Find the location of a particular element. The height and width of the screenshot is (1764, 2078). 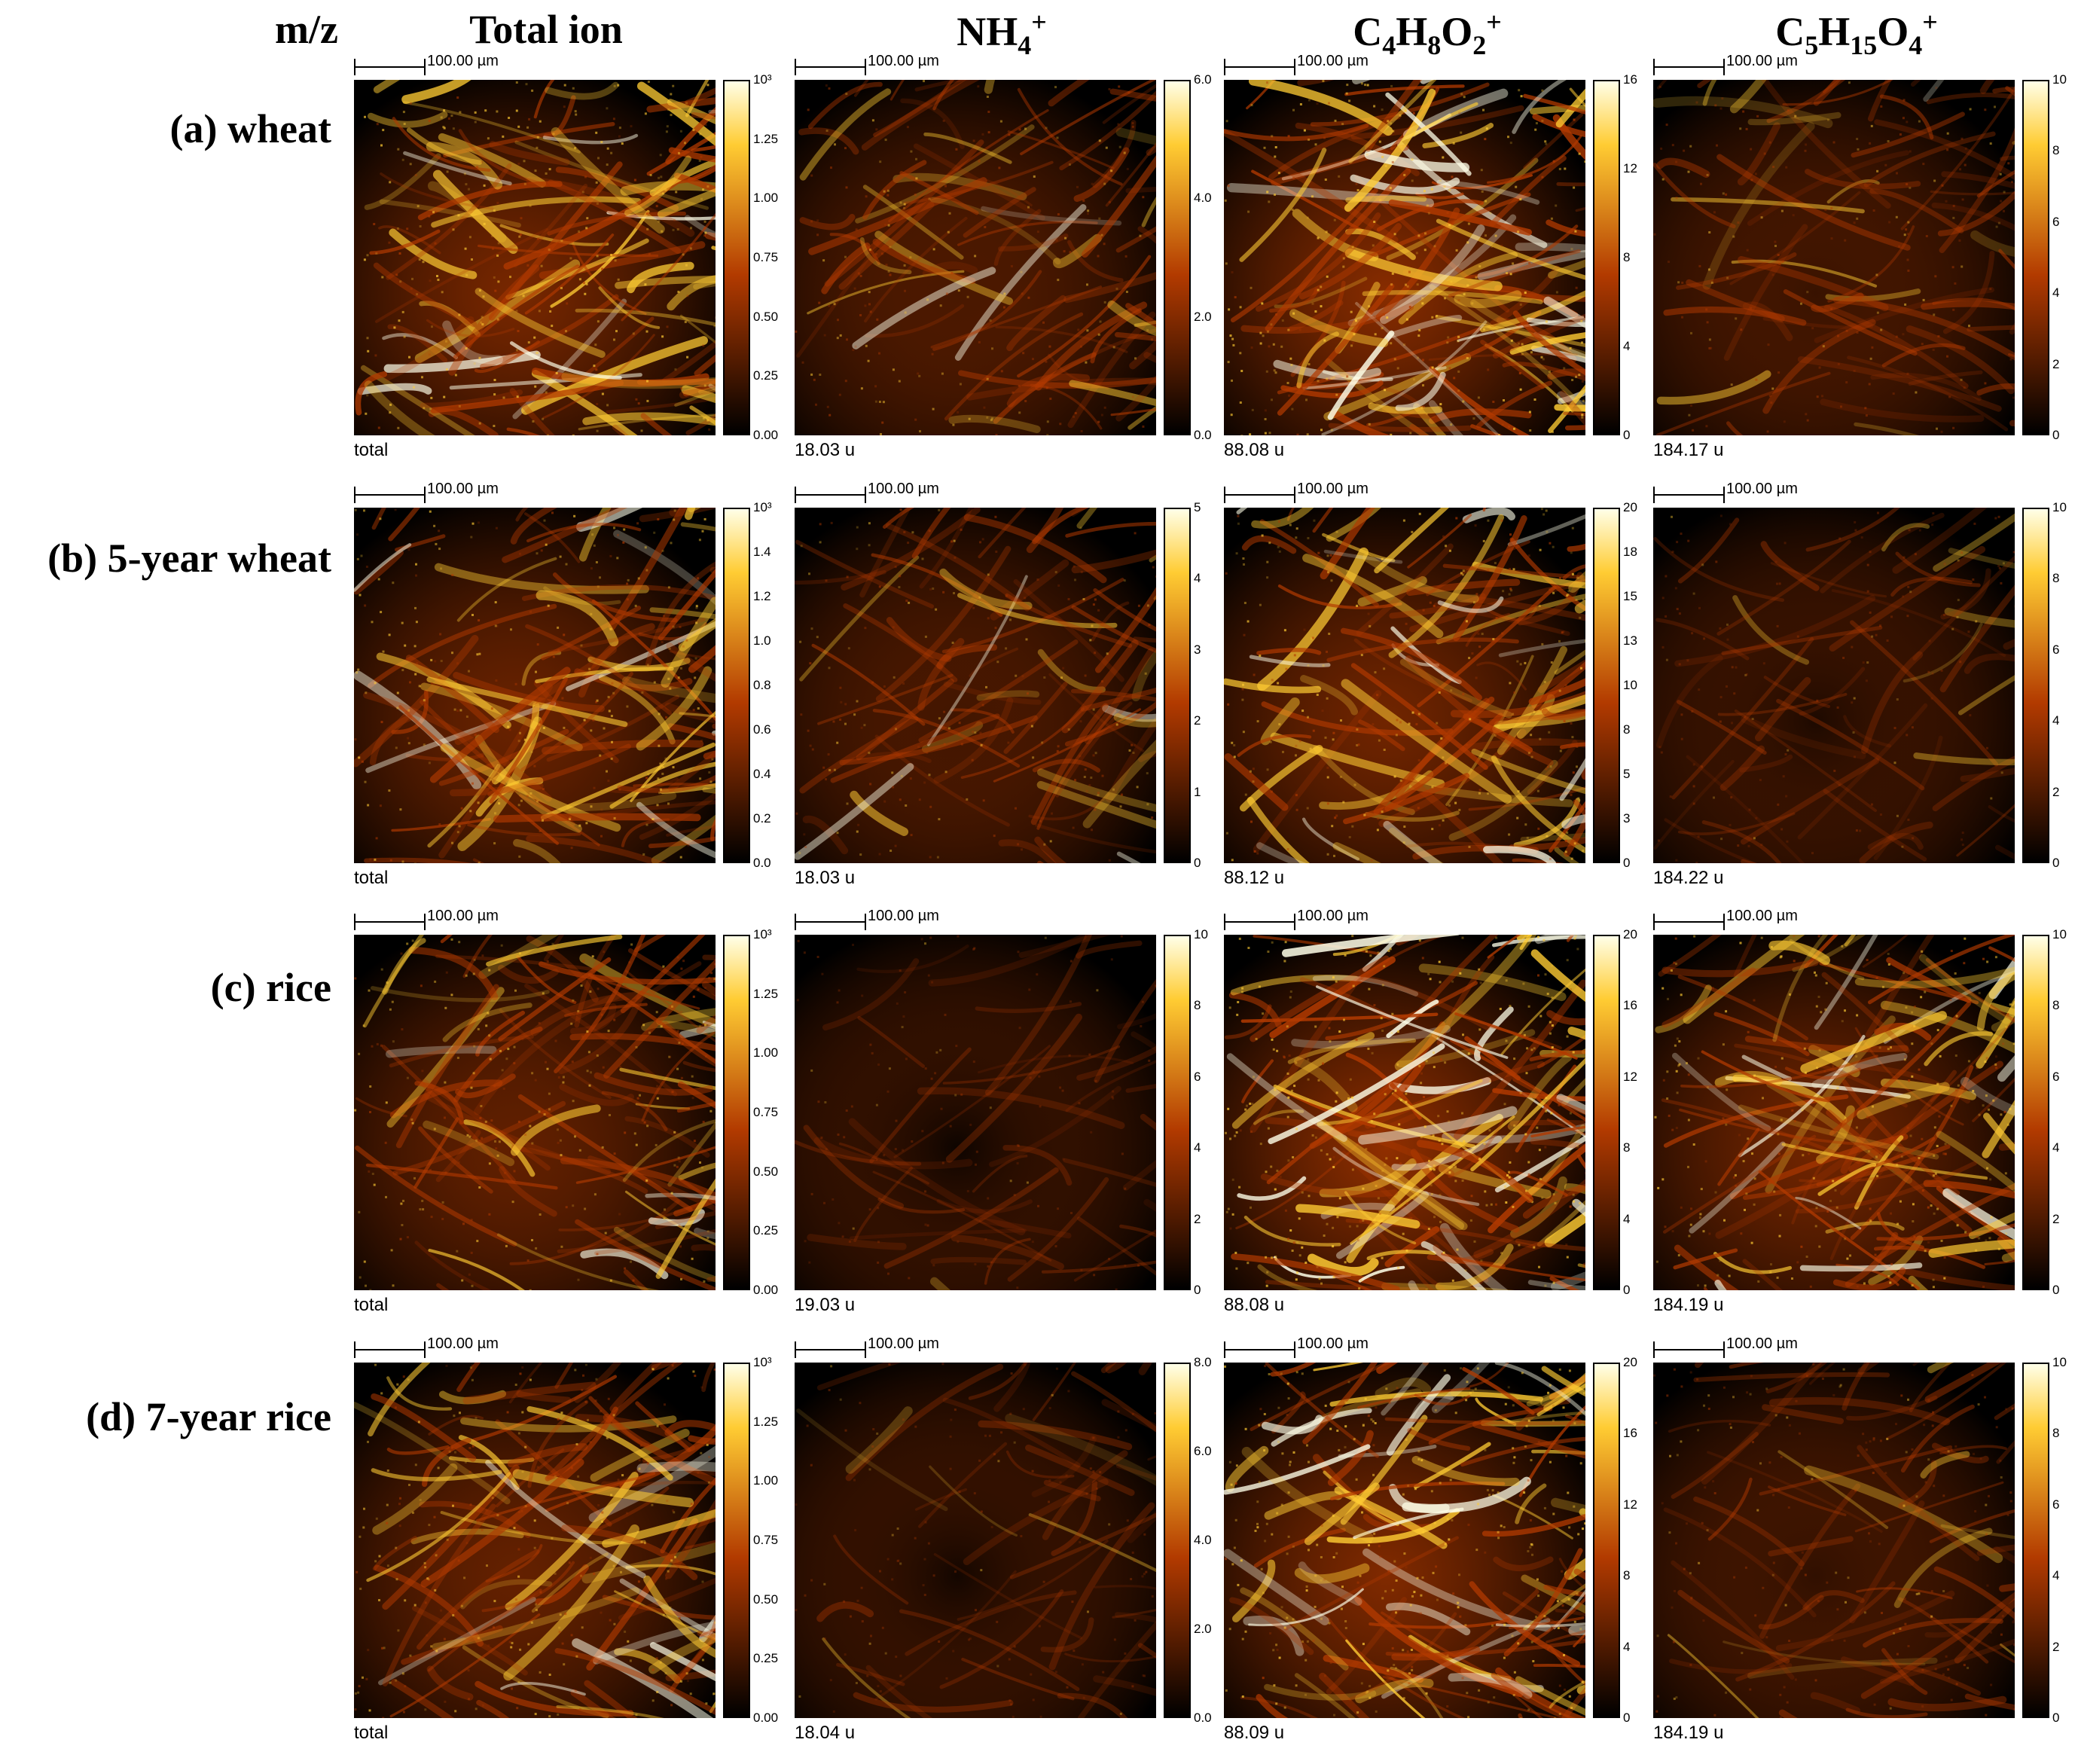

color-scale-tick-label: 16 is located at coordinates (1630, 80).